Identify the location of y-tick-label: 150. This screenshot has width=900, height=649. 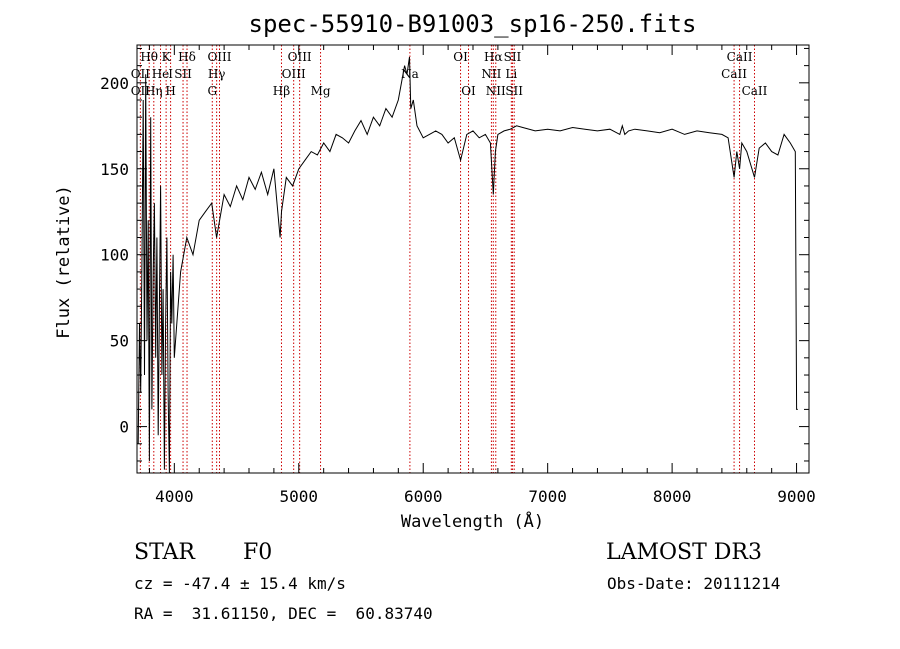
(114, 169).